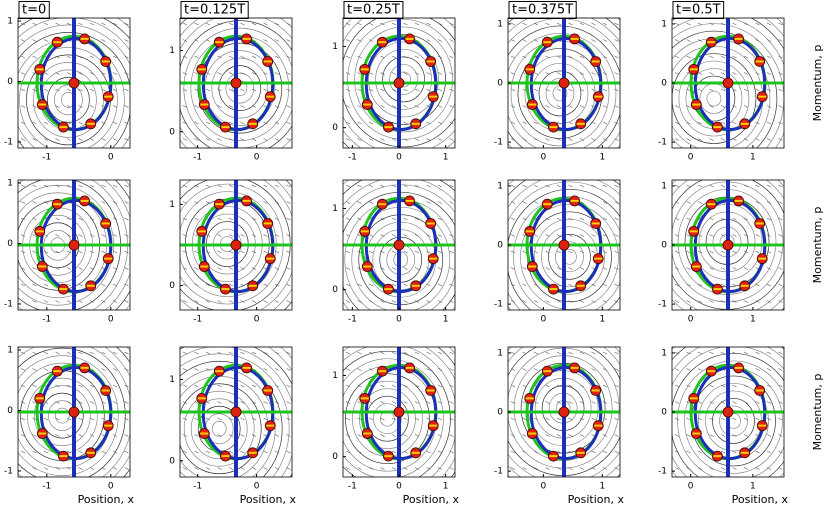  Describe the element at coordinates (662, 305) in the screenshot. I see `y-tick-label: -1` at that location.